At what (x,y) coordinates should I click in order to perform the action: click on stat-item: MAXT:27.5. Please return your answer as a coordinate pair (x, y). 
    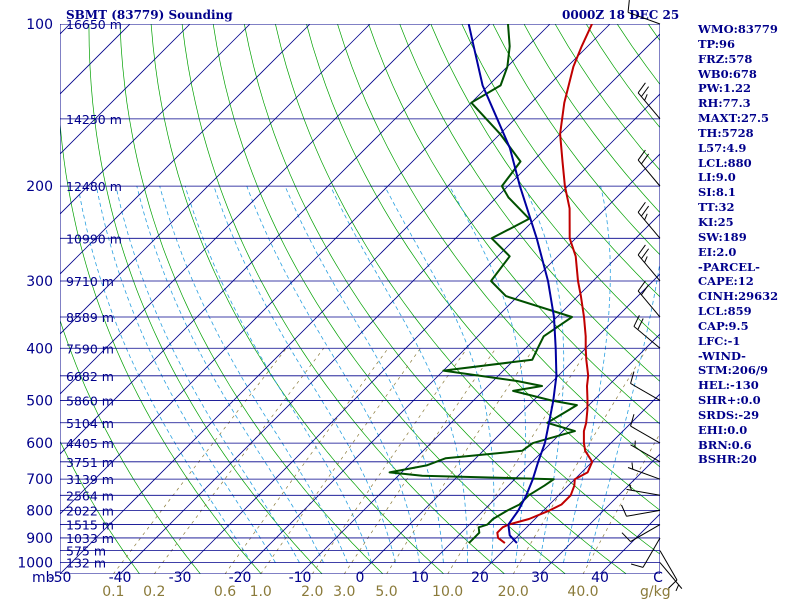
    Looking at the image, I should click on (733, 118).